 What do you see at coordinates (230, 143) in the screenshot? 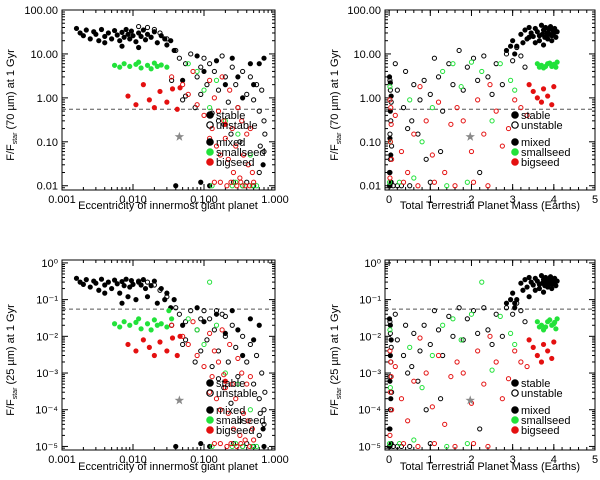
I see `p1-legend-label-mixed: mixed` at bounding box center [230, 143].